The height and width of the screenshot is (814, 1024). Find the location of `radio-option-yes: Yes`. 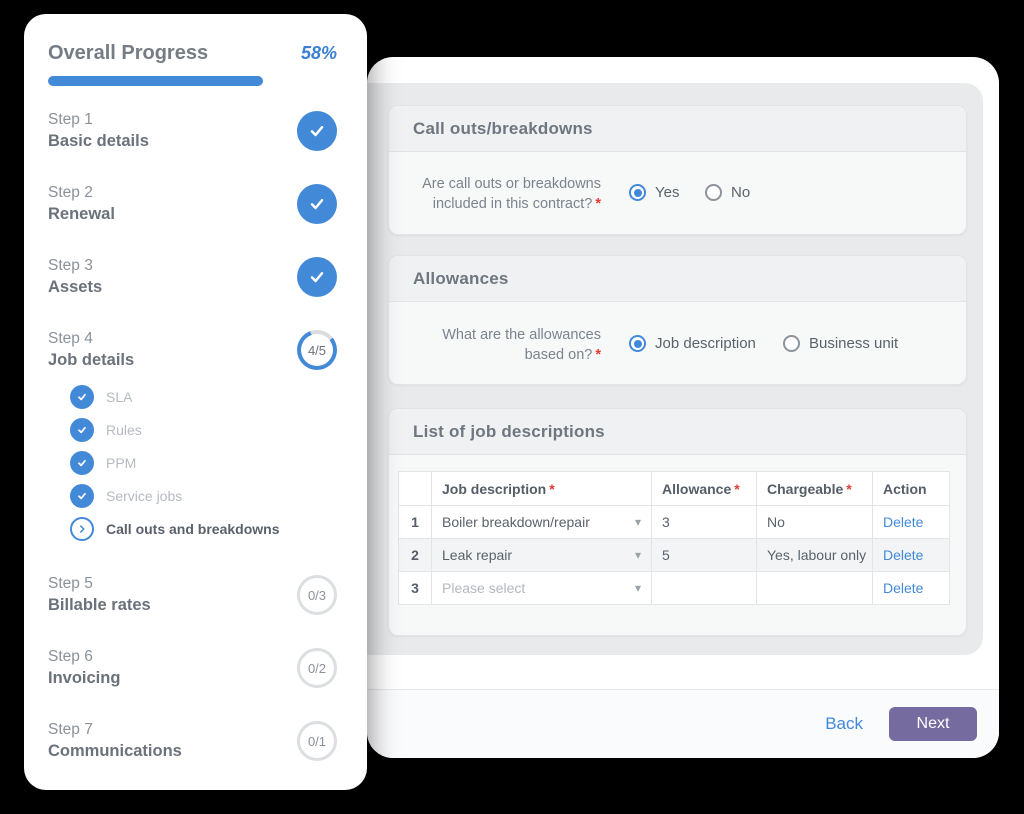

radio-option-yes: Yes is located at coordinates (654, 192).